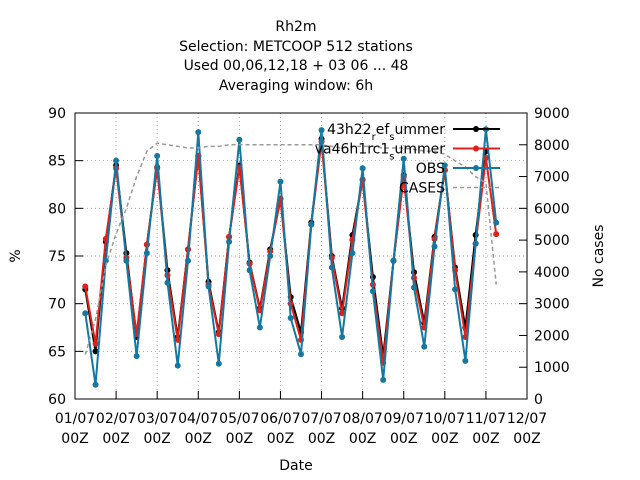 The height and width of the screenshot is (480, 640). Describe the element at coordinates (57, 114) in the screenshot. I see `y-tick-label: 90` at that location.